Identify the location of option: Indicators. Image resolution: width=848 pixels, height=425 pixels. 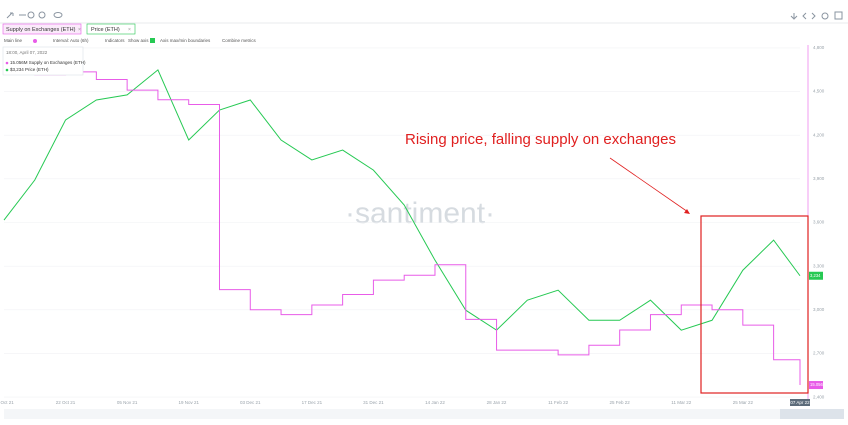
(115, 40).